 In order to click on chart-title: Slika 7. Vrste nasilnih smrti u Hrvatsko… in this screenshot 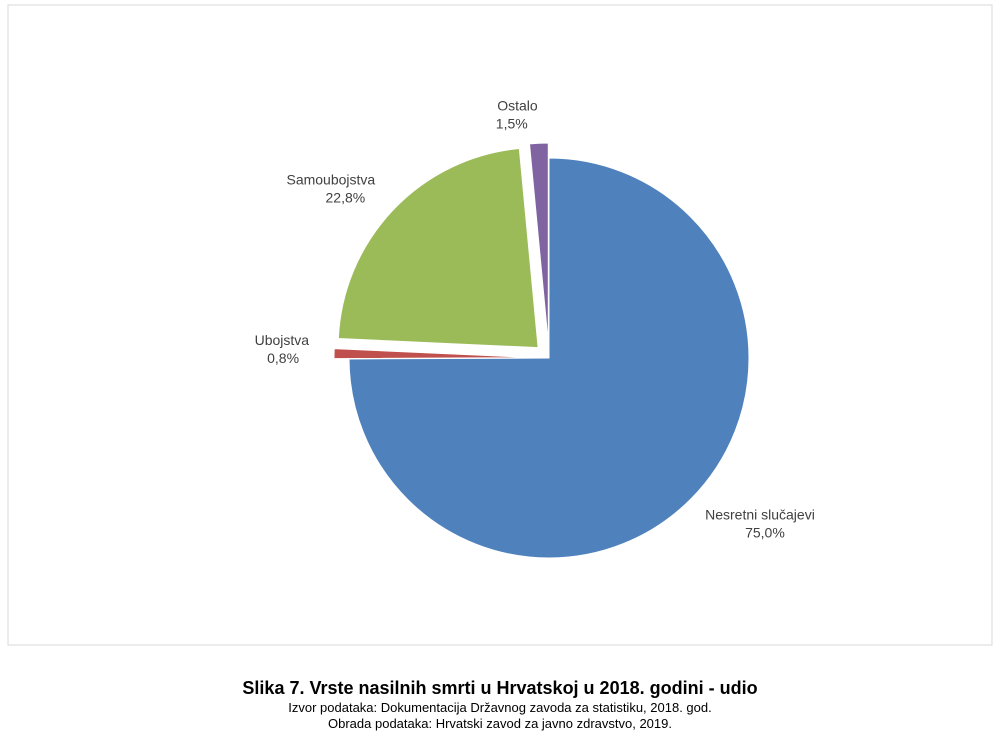, I will do `click(499, 688)`.